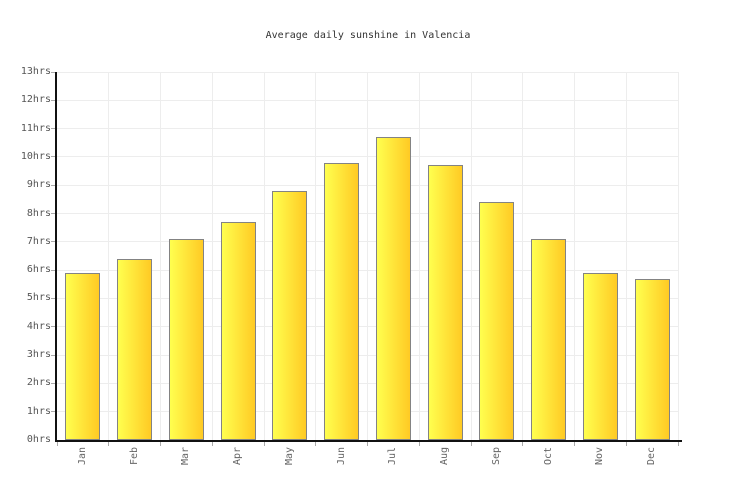  What do you see at coordinates (38, 326) in the screenshot?
I see `y-axis-label: 4hrs` at bounding box center [38, 326].